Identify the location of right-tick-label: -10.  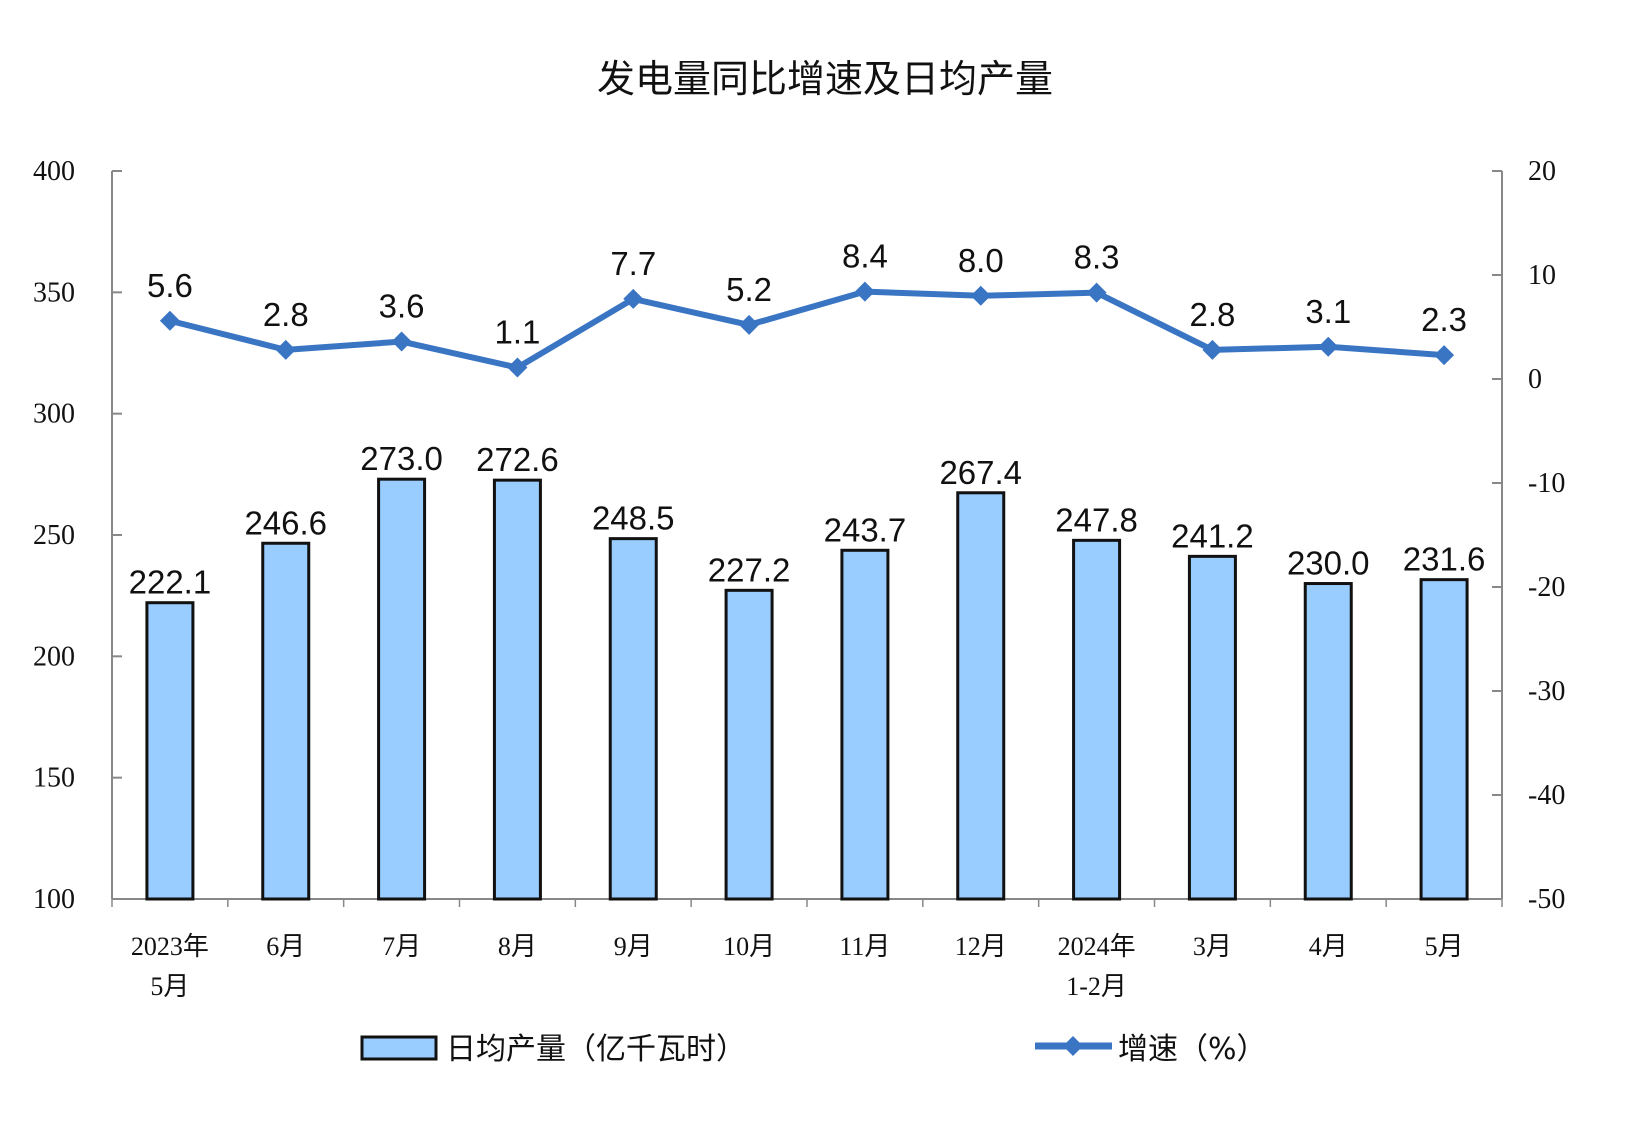
(1546, 483).